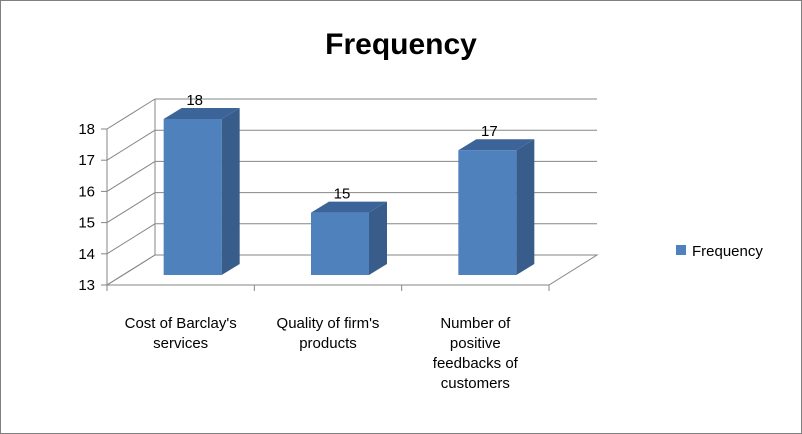 The image size is (802, 434). What do you see at coordinates (181, 323) in the screenshot?
I see `category-label-line: Cost of Barclay's` at bounding box center [181, 323].